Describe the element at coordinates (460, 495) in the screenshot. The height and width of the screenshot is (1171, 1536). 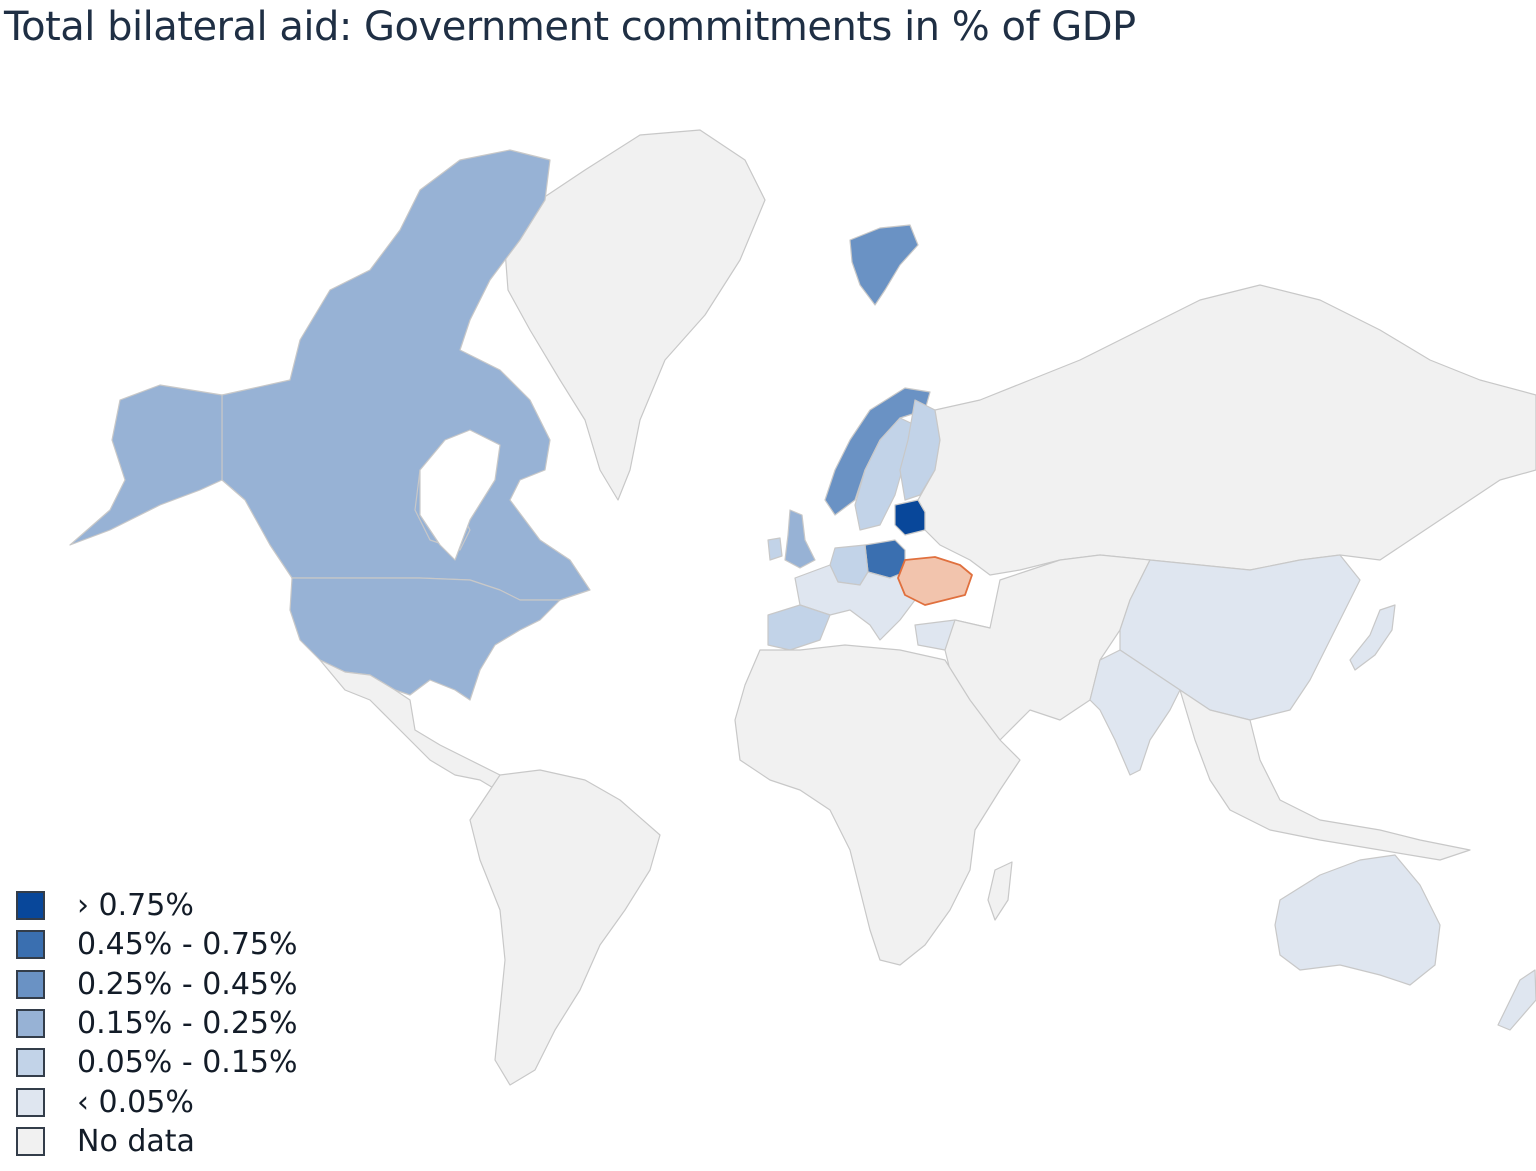
I see `hudson-bay` at that location.